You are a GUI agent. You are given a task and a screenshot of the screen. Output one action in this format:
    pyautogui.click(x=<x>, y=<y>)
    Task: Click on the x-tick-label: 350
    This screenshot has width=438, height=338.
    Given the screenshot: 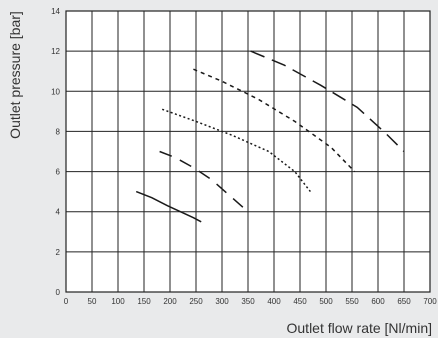 What is the action you would take?
    pyautogui.click(x=248, y=301)
    